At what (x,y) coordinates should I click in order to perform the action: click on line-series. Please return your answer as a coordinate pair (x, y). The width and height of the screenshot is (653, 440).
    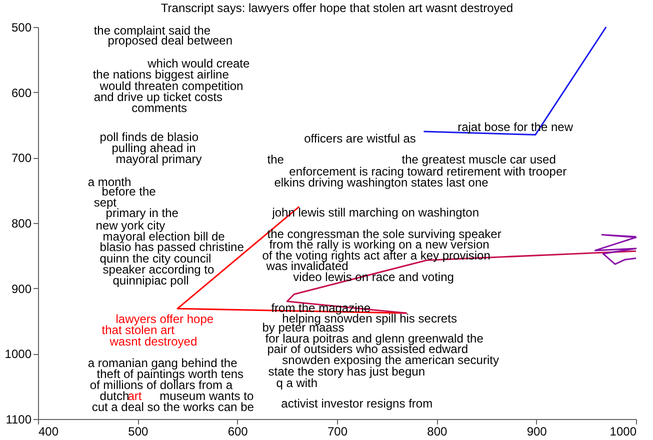
    Looking at the image, I should click on (615, 249).